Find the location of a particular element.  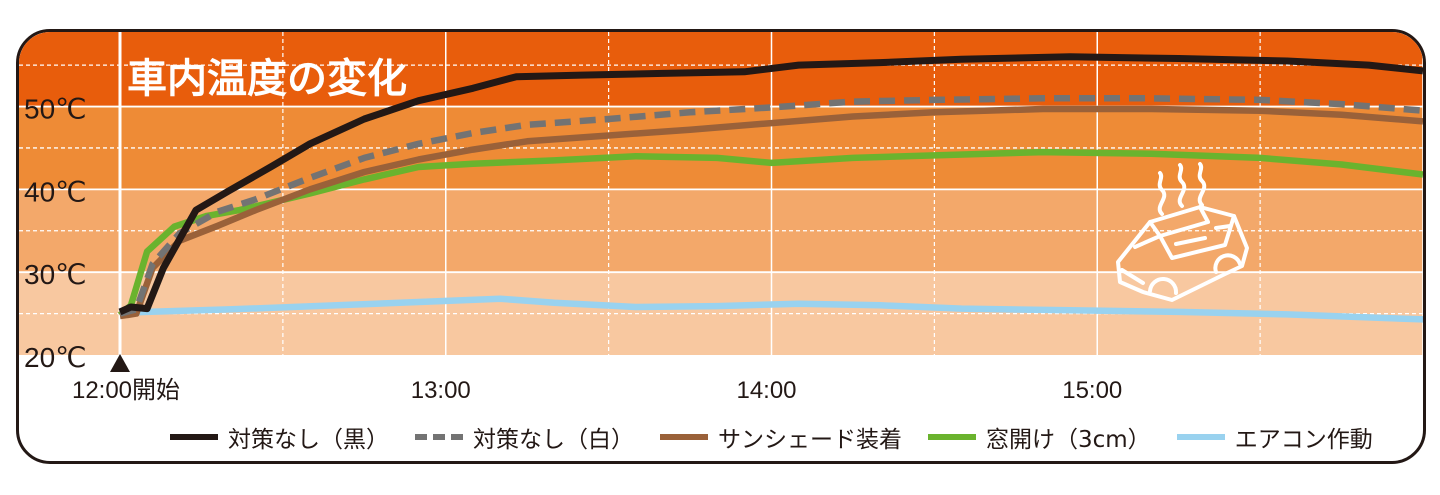

y-tick-label-50: 50℃ is located at coordinates (55, 109).